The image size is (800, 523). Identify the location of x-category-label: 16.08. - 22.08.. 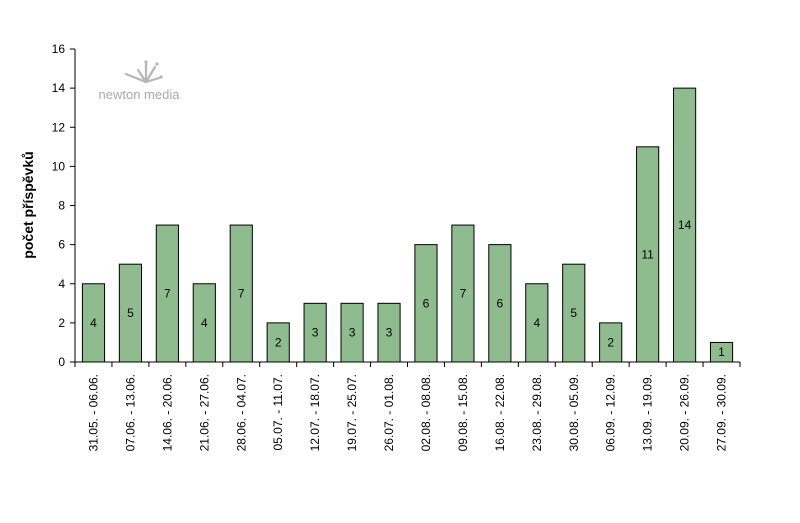
(500, 412).